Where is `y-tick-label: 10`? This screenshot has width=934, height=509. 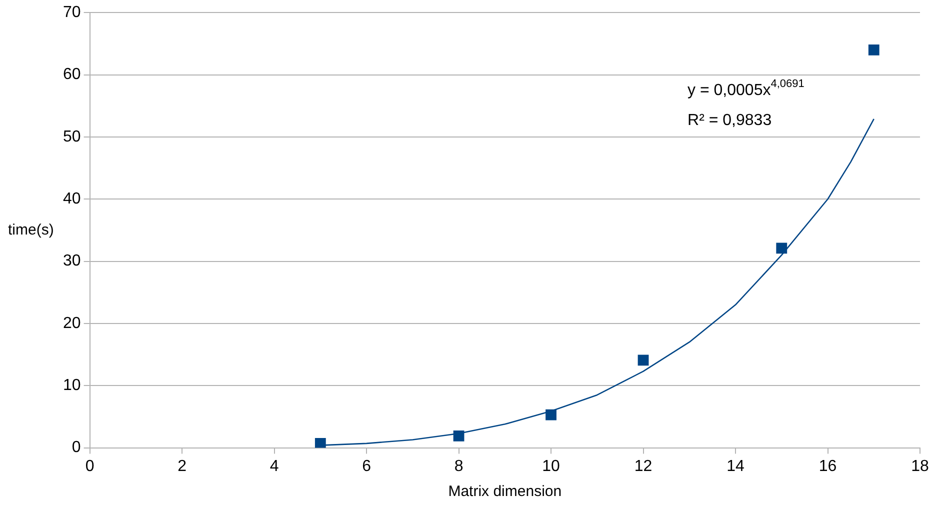 y-tick-label: 10 is located at coordinates (72, 385).